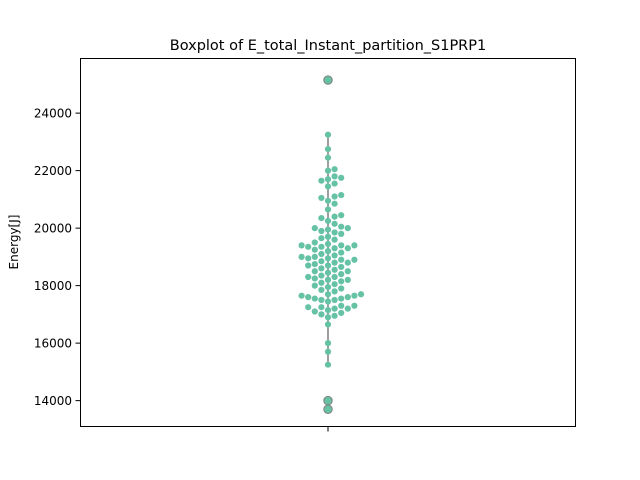  I want to click on y-tick-label: 22000, so click(53, 171).